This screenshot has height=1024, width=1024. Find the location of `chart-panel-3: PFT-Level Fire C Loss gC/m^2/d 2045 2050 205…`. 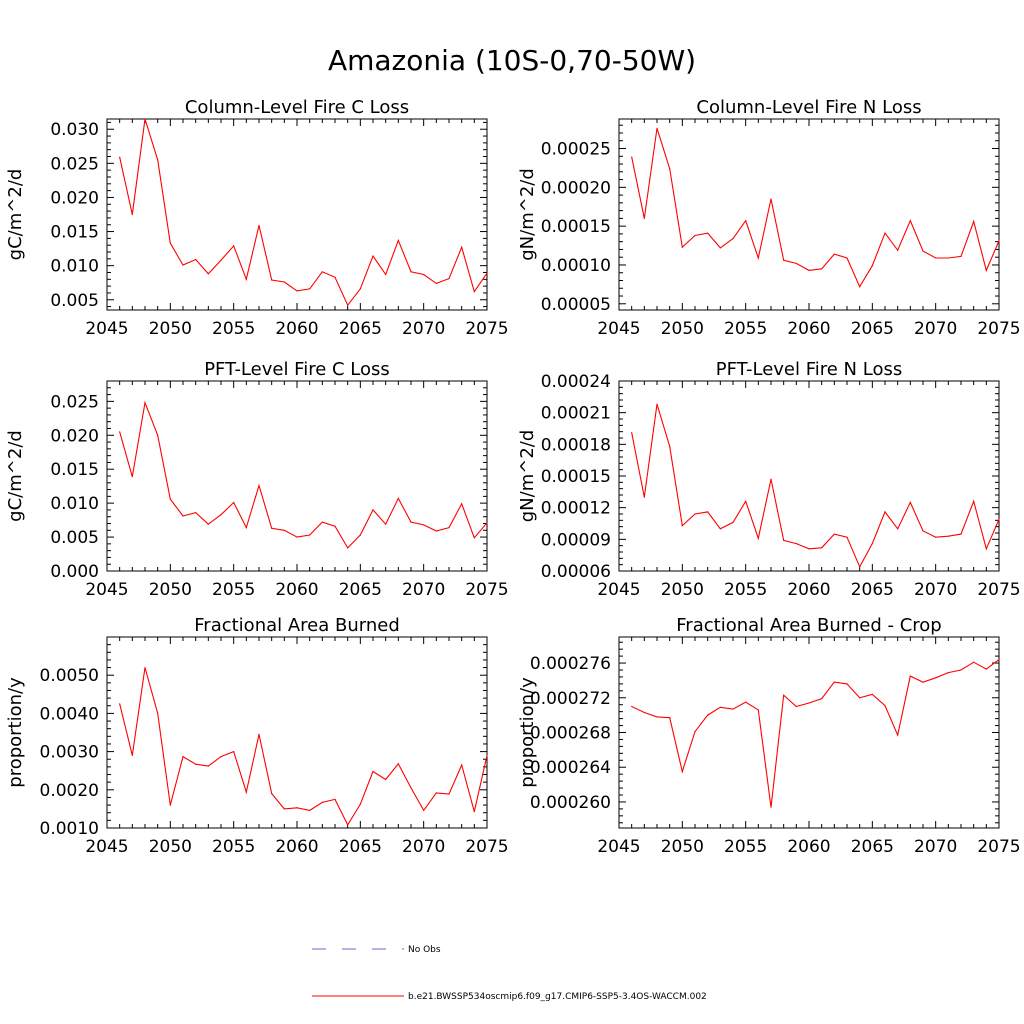

chart-panel-3: PFT-Level Fire C Loss gC/m^2/d 2045 2050 205… is located at coordinates (257, 479).